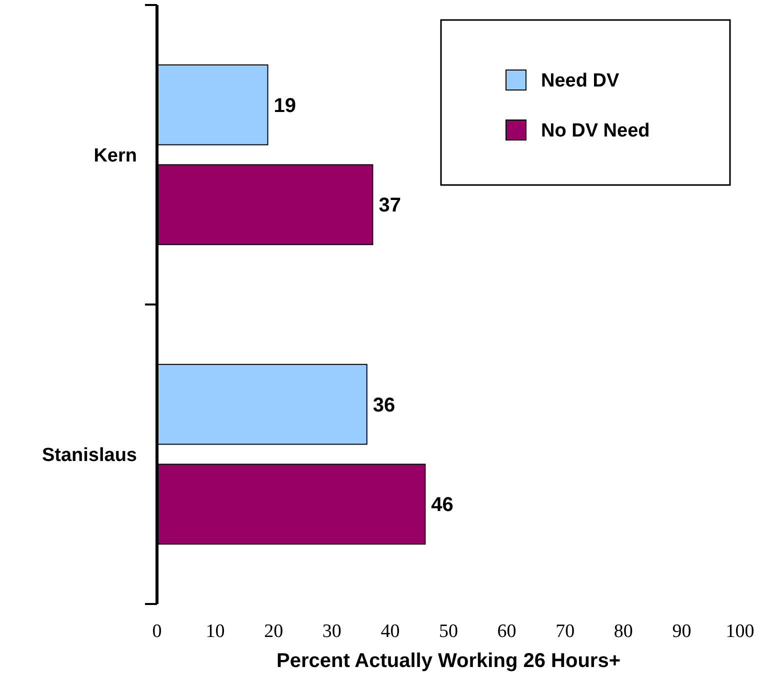 This screenshot has width=757, height=685. Describe the element at coordinates (157, 631) in the screenshot. I see `x-tick-label: 0` at that location.